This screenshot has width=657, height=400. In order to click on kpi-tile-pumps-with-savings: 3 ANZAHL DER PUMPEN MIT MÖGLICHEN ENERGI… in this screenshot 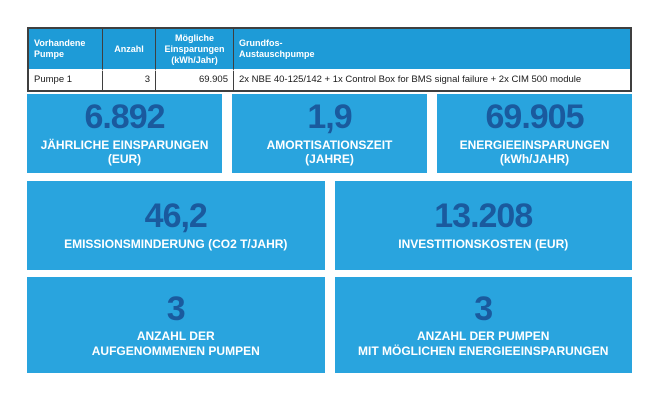, I will do `click(483, 325)`.